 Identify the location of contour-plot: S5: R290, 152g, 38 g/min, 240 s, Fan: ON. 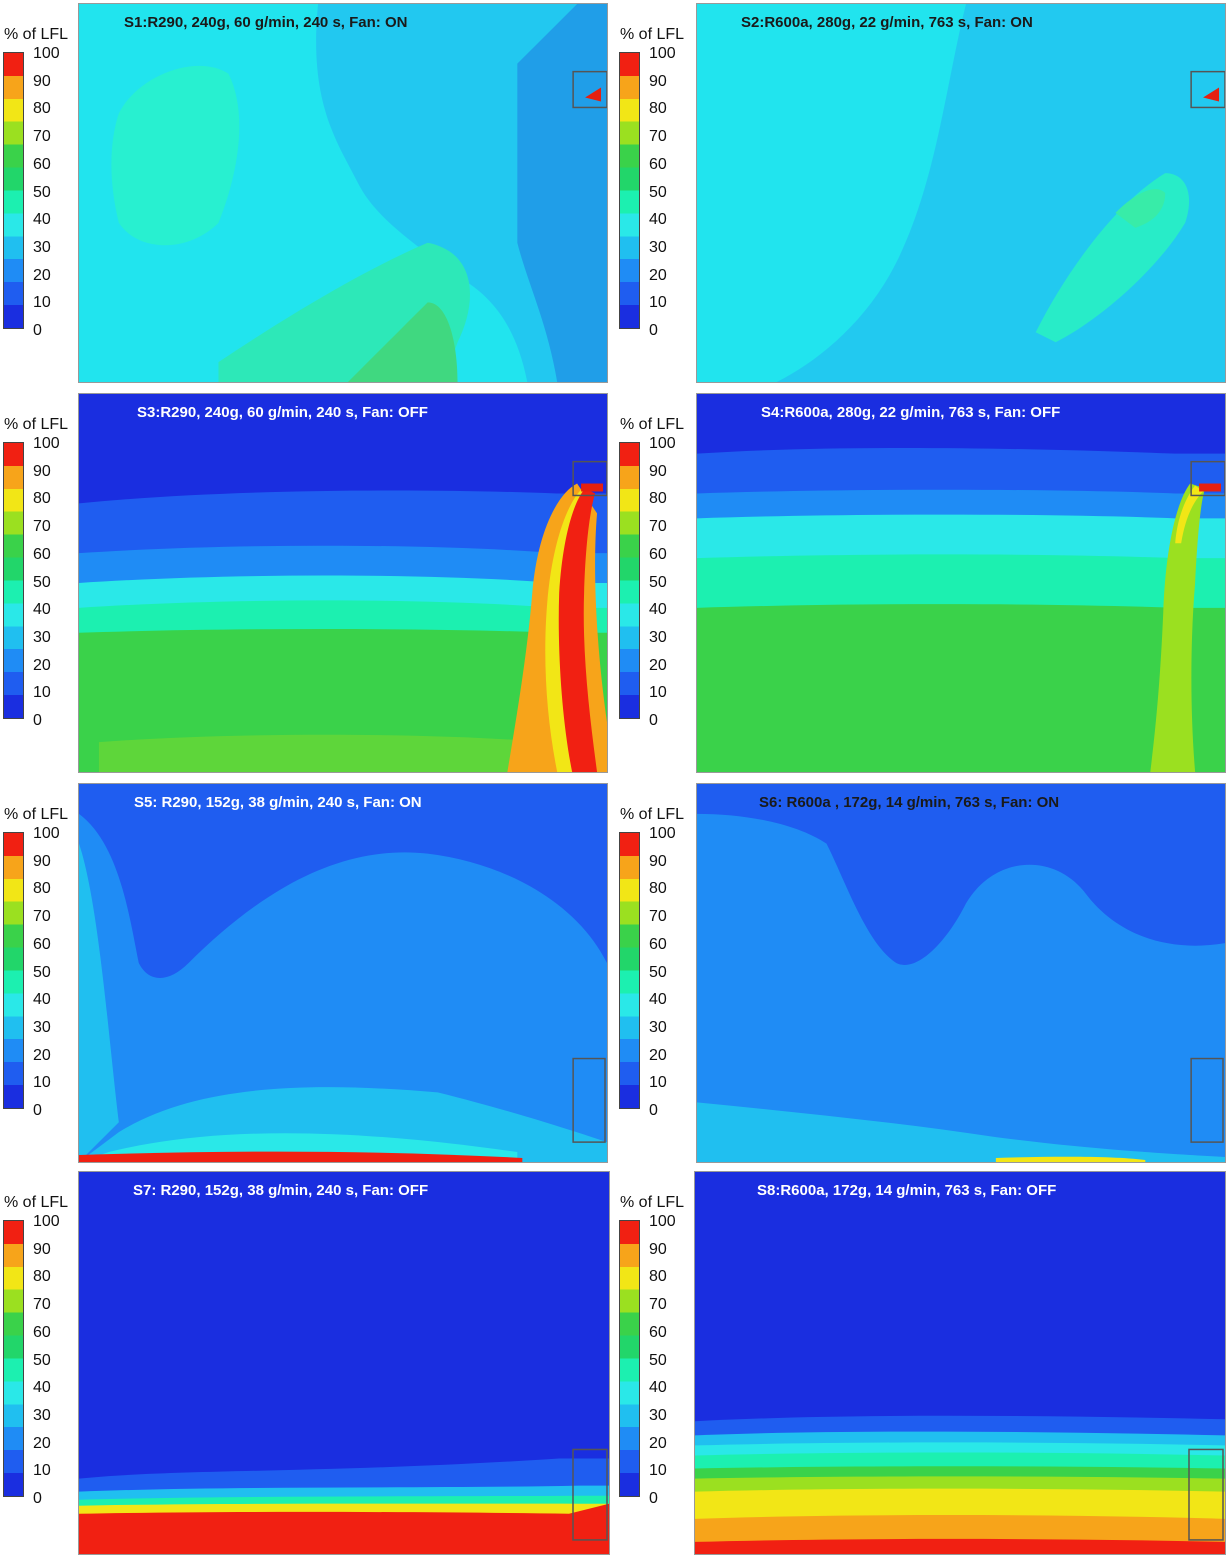
(343, 973).